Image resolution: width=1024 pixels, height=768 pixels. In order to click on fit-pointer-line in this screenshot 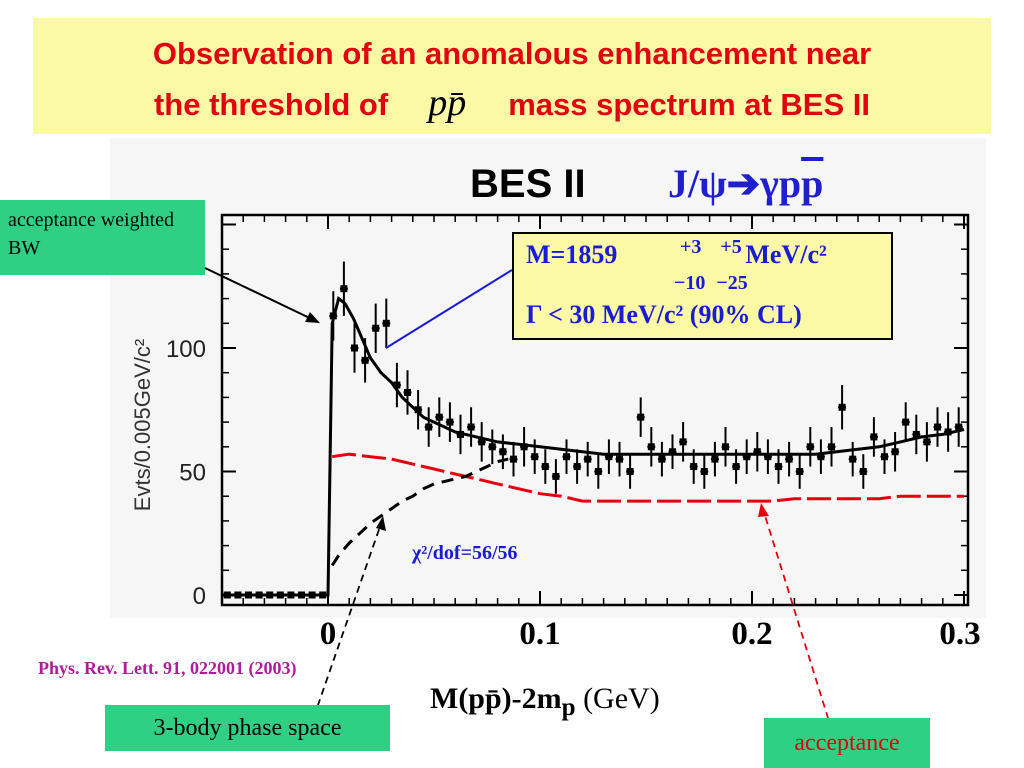, I will do `click(449, 309)`.